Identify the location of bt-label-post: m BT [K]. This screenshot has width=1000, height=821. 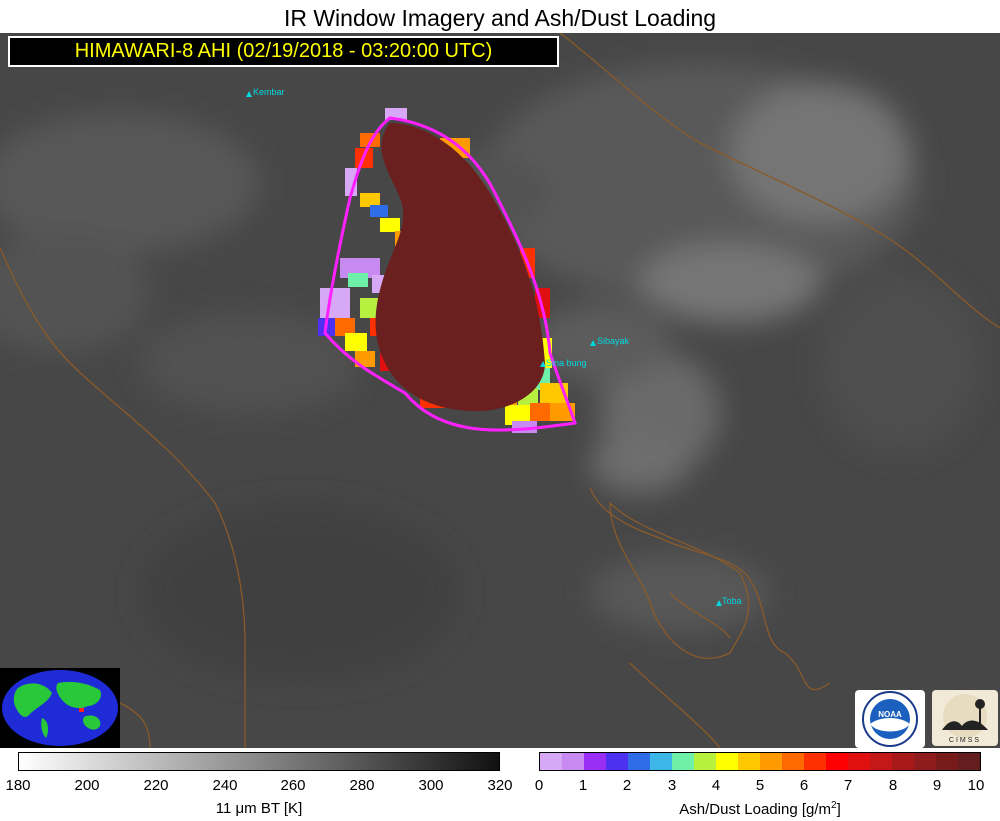
(273, 808).